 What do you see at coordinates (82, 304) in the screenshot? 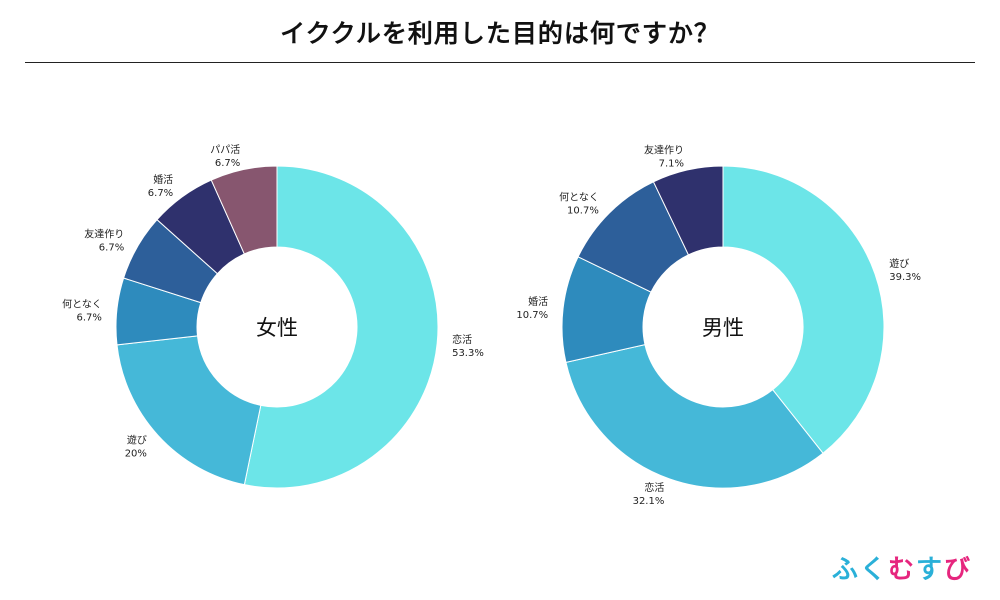
I see `female-slice-label-2: 何となく` at bounding box center [82, 304].